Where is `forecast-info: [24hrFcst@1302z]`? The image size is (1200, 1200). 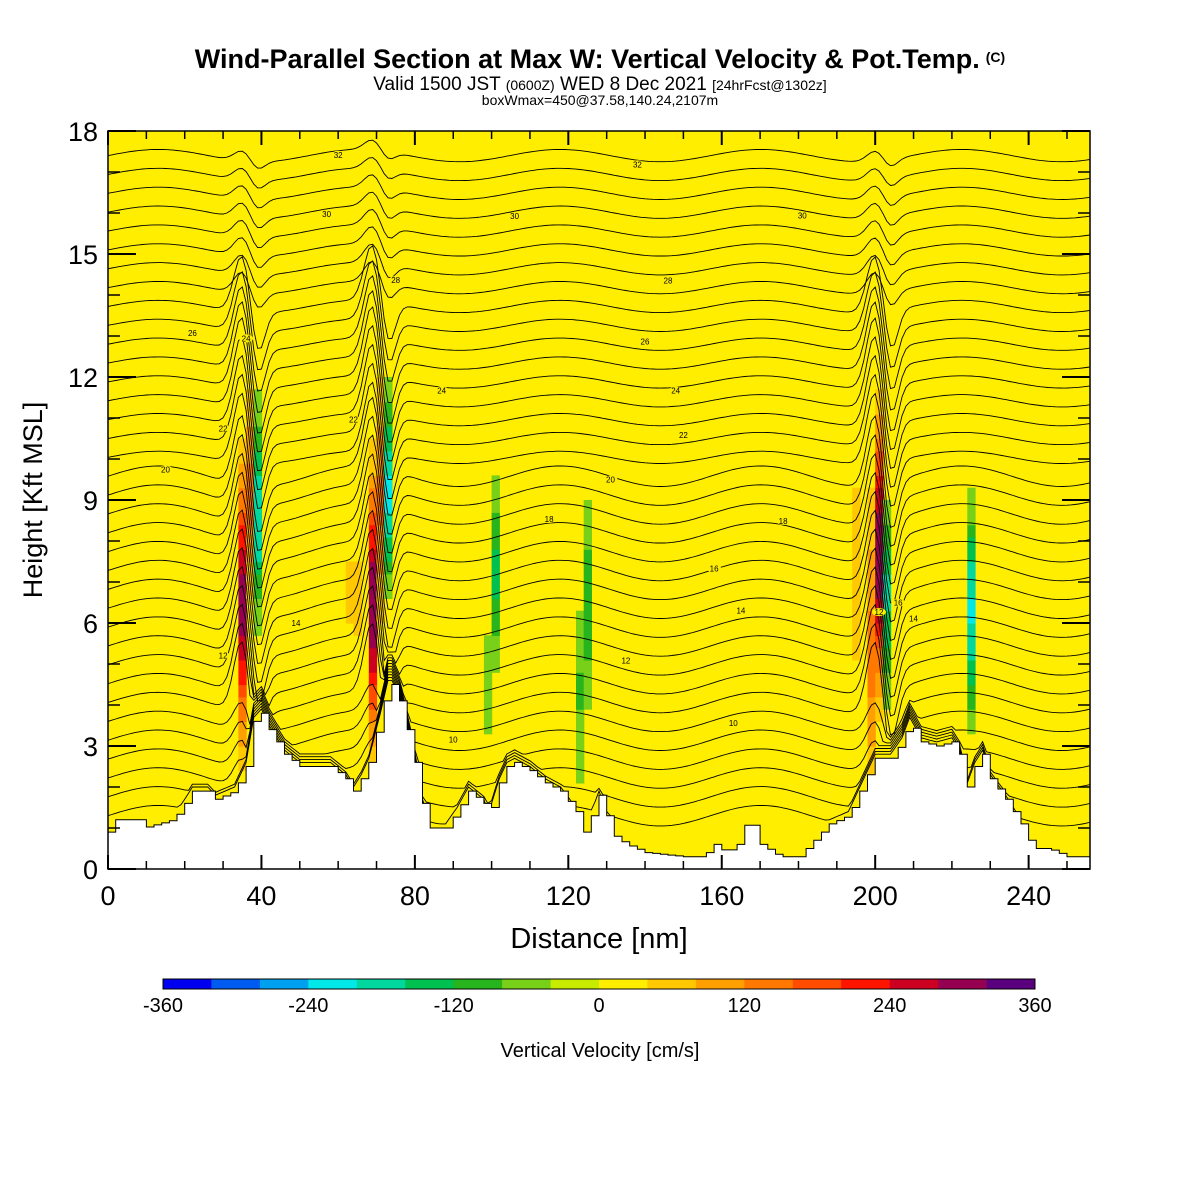
forecast-info: [24hrFcst@1302z] is located at coordinates (769, 85).